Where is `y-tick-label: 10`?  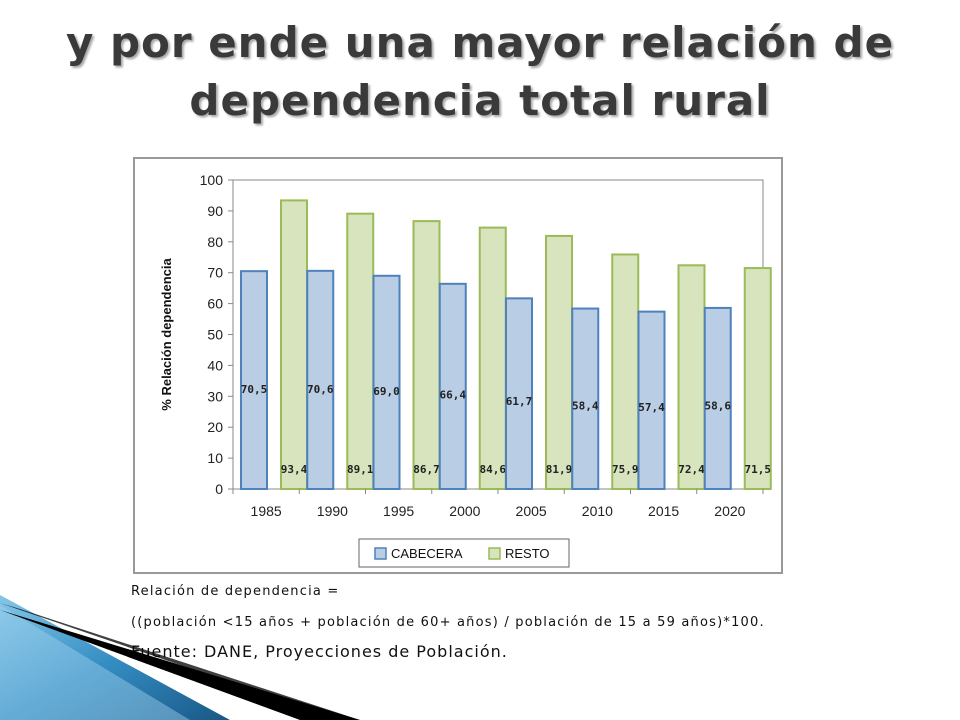
y-tick-label: 10 is located at coordinates (215, 458).